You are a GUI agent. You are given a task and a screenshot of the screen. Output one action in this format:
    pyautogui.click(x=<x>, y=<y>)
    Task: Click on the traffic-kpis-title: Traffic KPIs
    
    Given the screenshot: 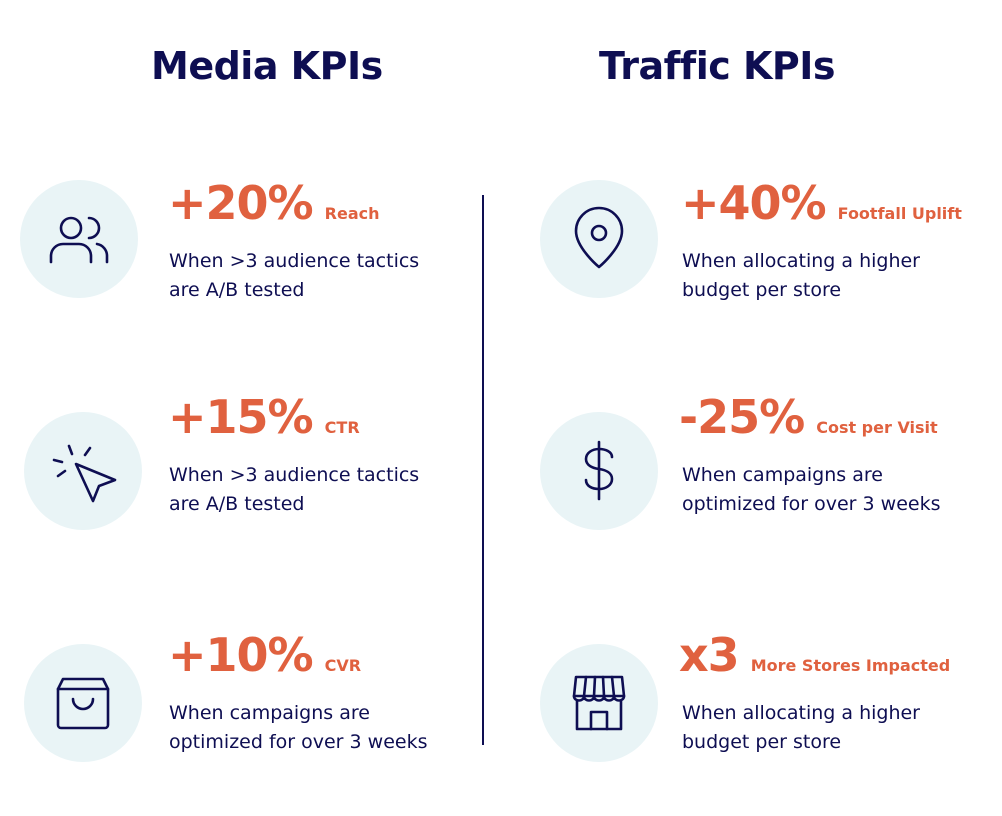 What is the action you would take?
    pyautogui.click(x=717, y=66)
    